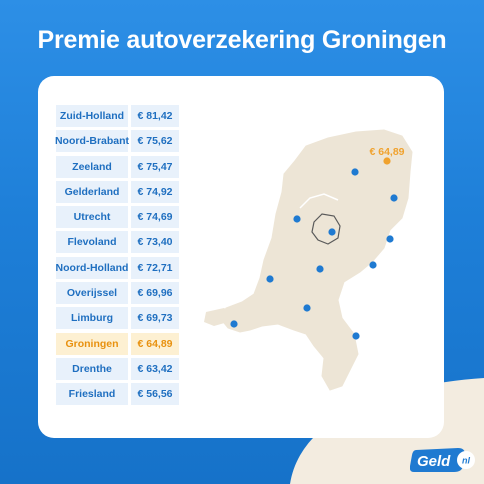 The height and width of the screenshot is (484, 484). Describe the element at coordinates (466, 461) in the screenshot. I see `logo-suffix: nl` at that location.